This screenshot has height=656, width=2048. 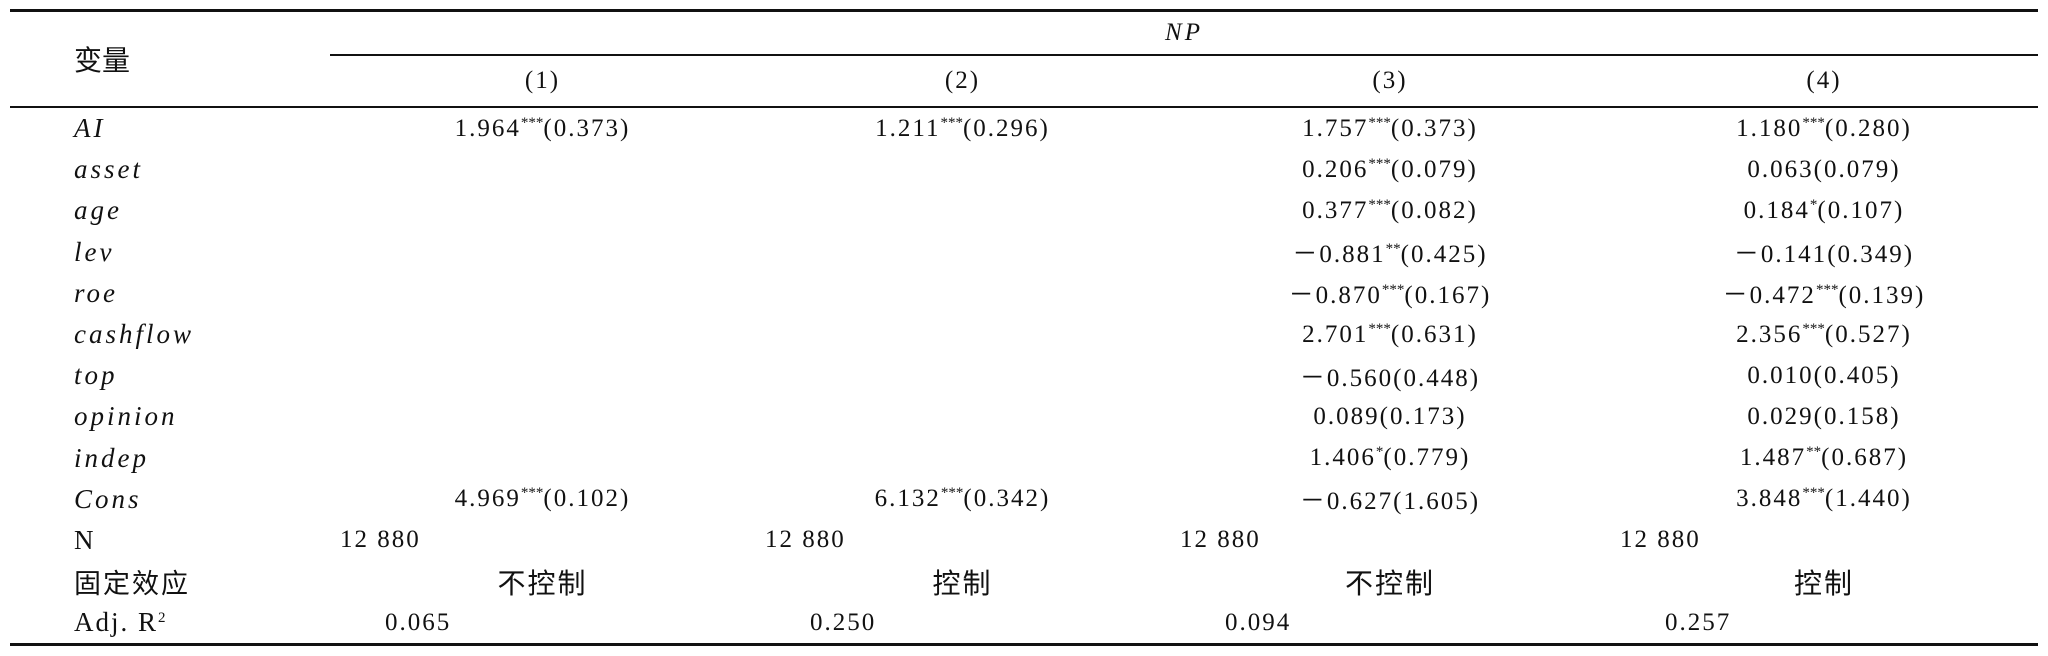 I want to click on table-row: opinion 0.089(0.173) 0.029(0.158), so click(x=1024, y=416).